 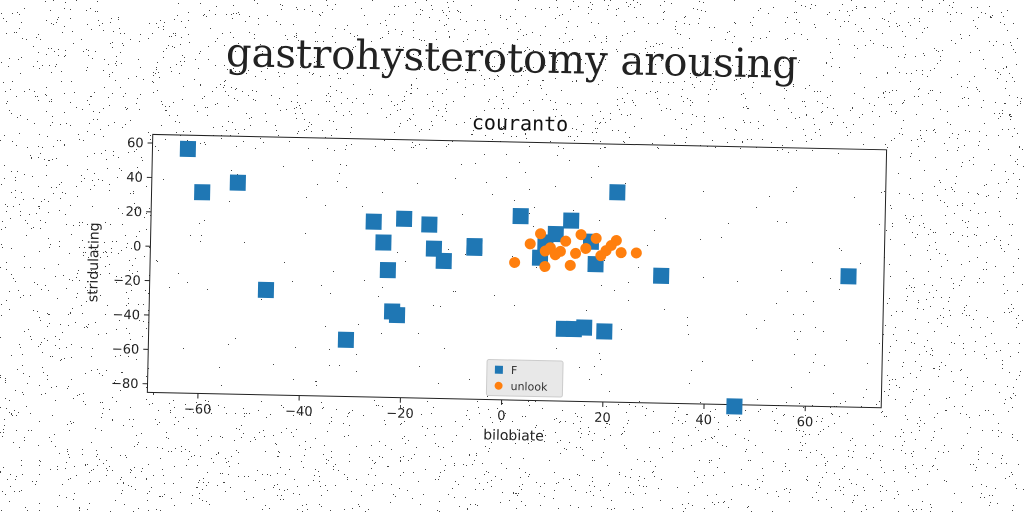 I want to click on legend-box, so click(x=524, y=378).